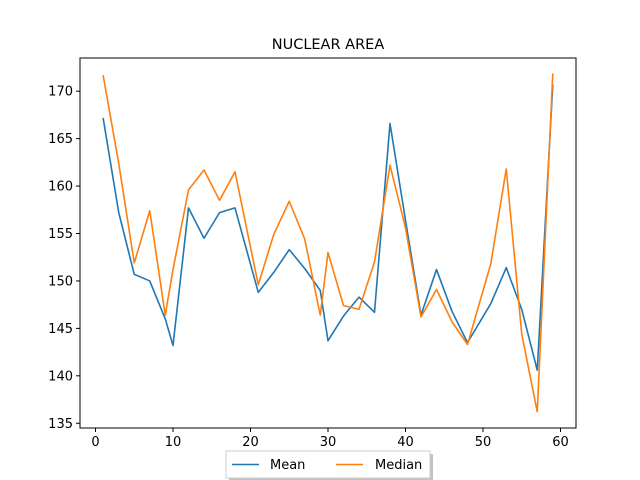  Describe the element at coordinates (60, 424) in the screenshot. I see `y-tick-label: 135` at that location.